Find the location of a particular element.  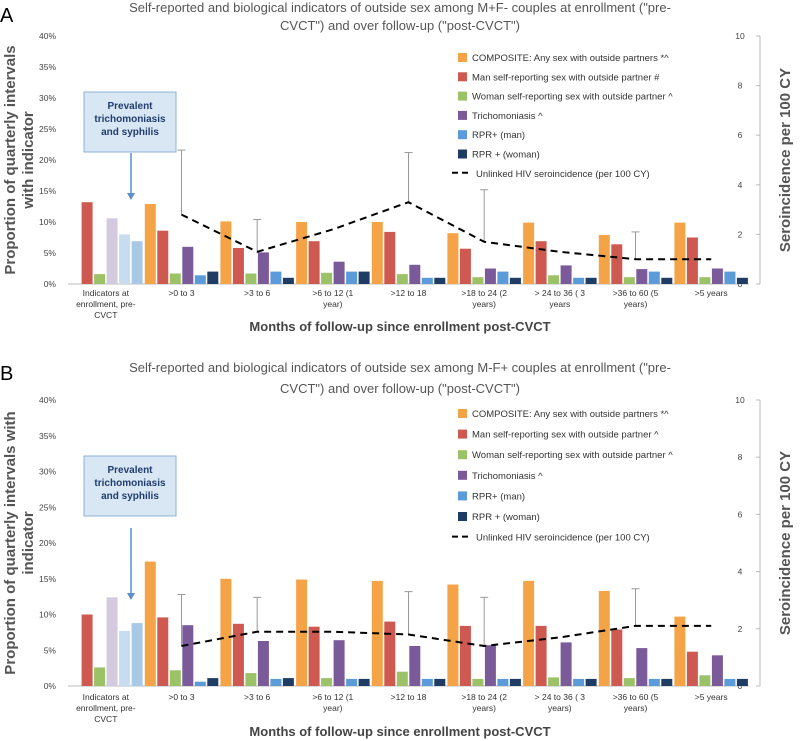

y-tick-label: 10% is located at coordinates (47, 615).